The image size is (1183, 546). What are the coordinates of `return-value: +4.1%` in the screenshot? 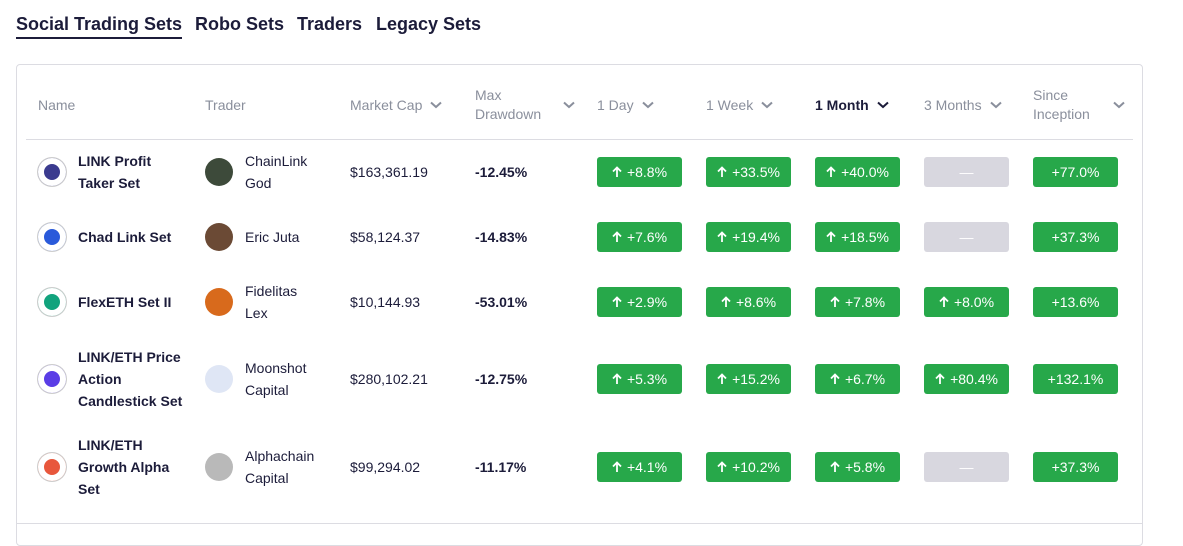 It's located at (647, 467).